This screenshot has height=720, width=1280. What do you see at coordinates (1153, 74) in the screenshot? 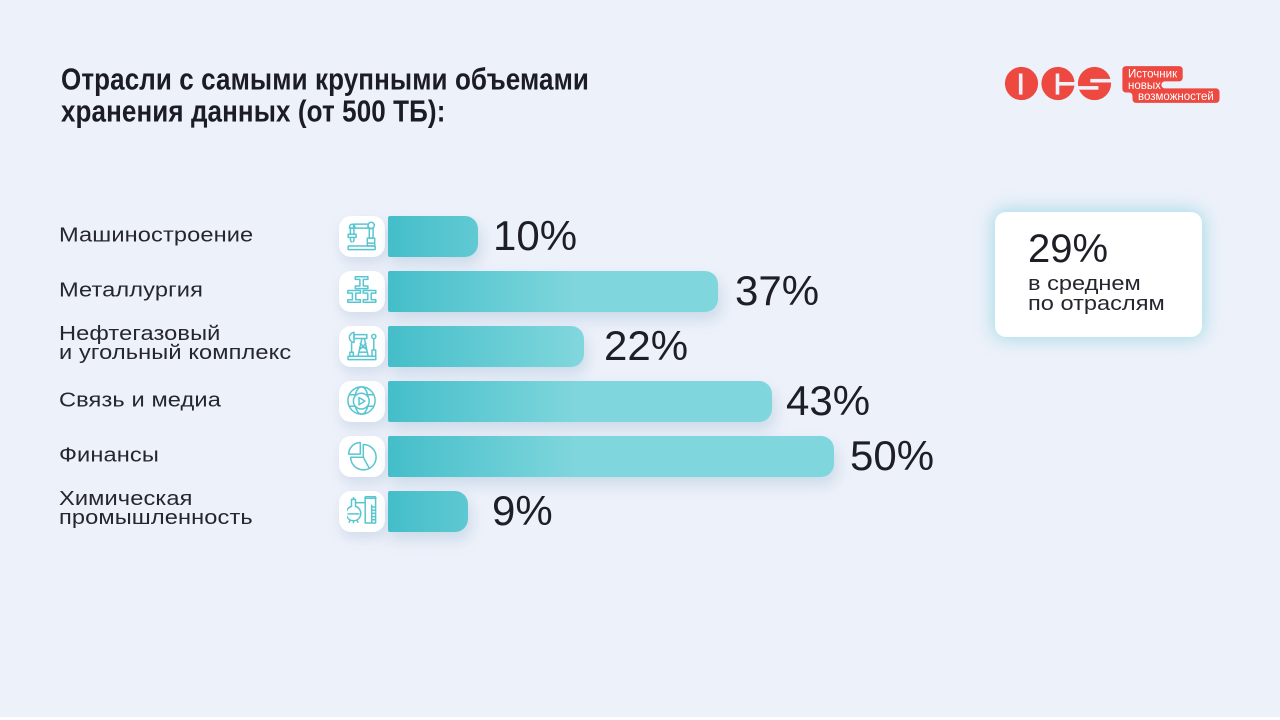
I see `svg-text: Источник` at bounding box center [1153, 74].